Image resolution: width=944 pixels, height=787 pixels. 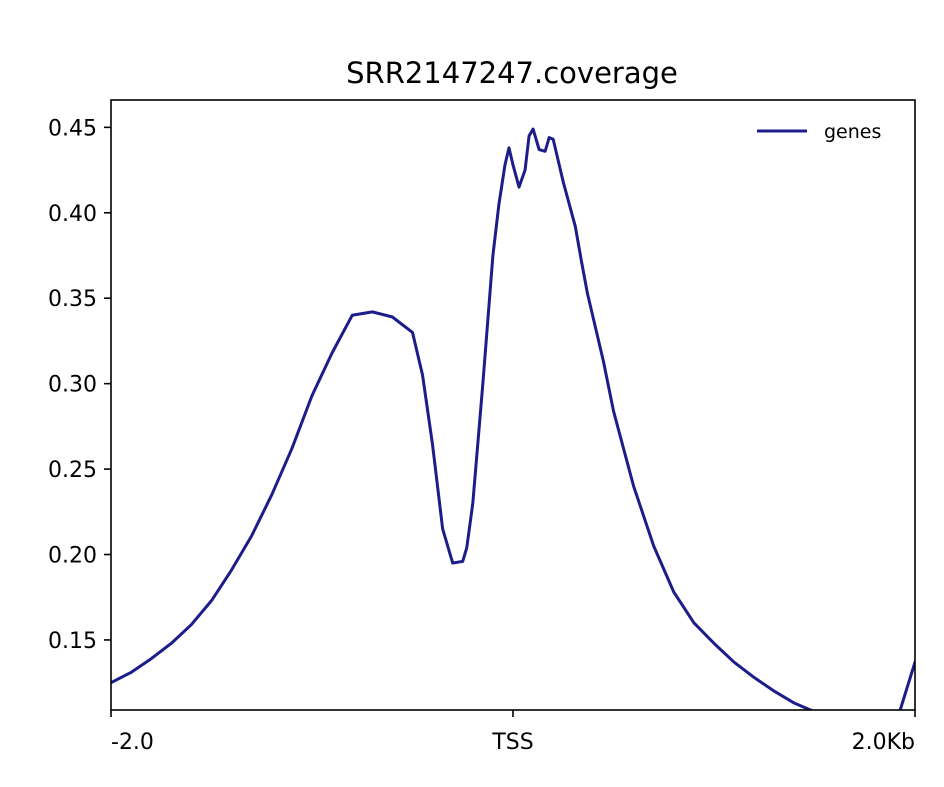 I want to click on chart-title: SRR2147247.coverage, so click(x=512, y=73).